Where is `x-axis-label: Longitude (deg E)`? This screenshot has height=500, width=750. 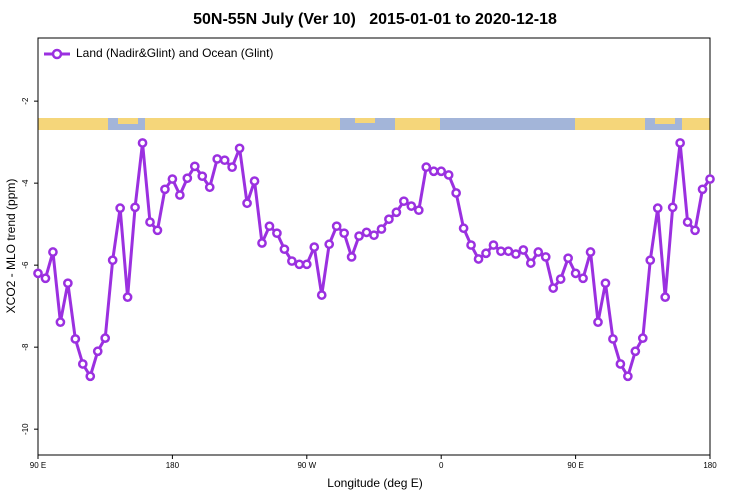
x-axis-label: Longitude (deg E) is located at coordinates (374, 483).